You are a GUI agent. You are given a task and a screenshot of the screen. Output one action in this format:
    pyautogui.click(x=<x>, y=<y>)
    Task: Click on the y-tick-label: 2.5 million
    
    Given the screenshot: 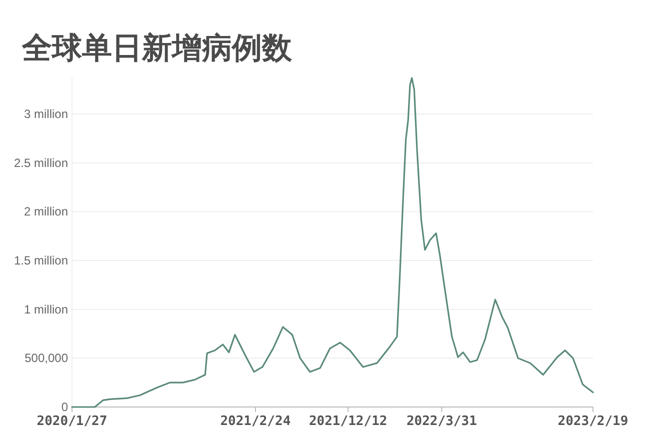 What is the action you would take?
    pyautogui.click(x=41, y=163)
    